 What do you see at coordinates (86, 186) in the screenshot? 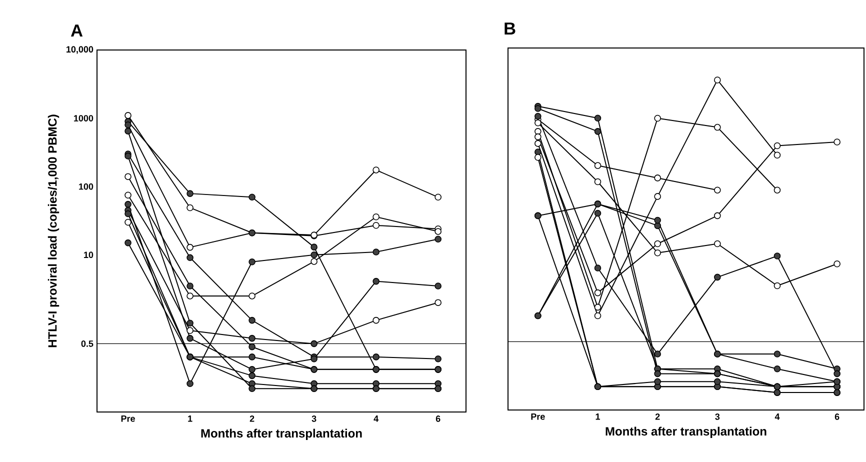
I see `y-tick-label: 100` at bounding box center [86, 186].